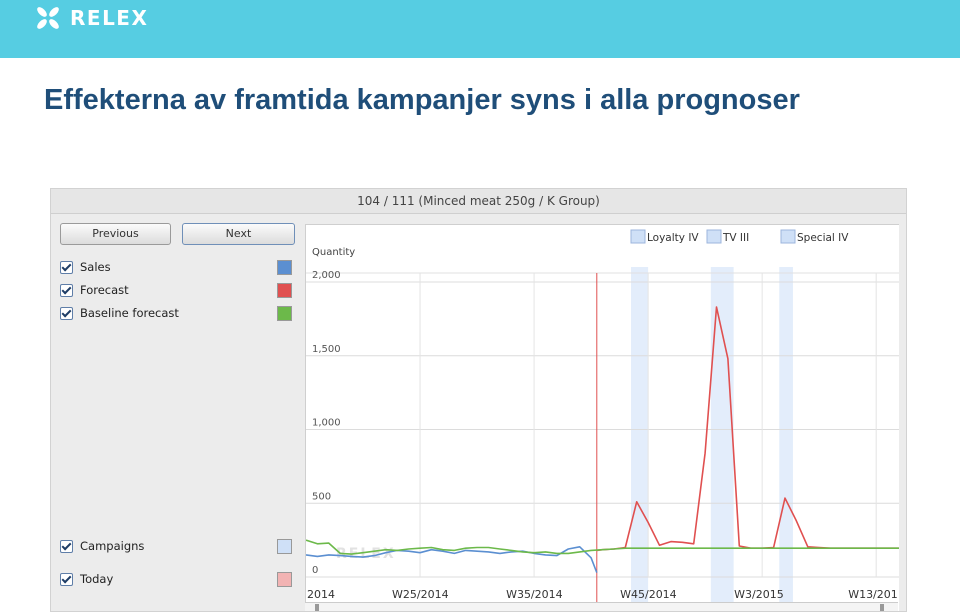  I want to click on campaigns-color-swatch, so click(284, 546).